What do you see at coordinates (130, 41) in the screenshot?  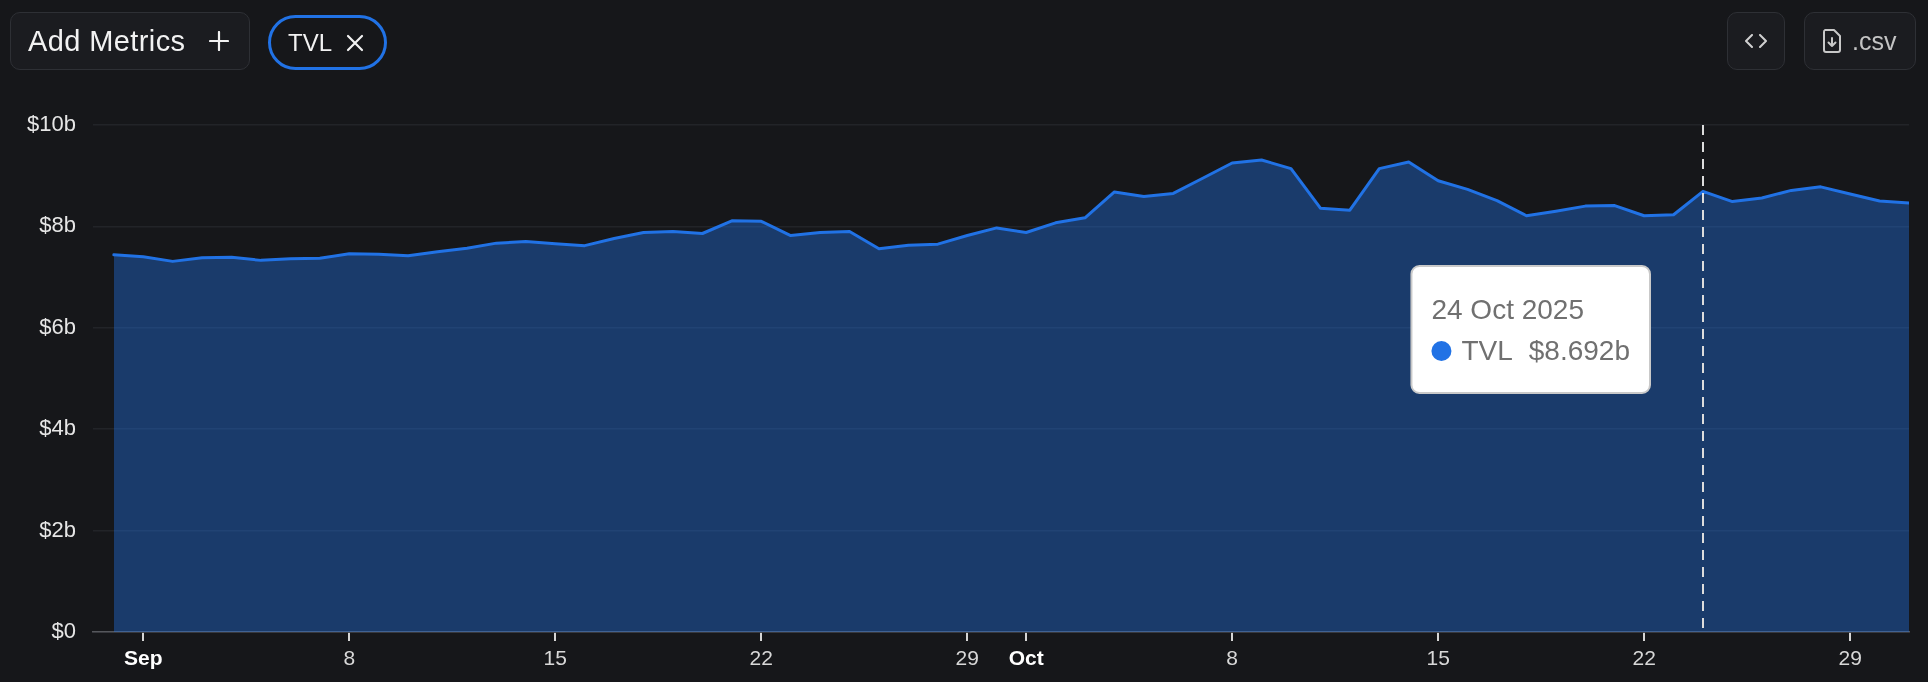 I see `add-metrics-button: Add Metrics` at bounding box center [130, 41].